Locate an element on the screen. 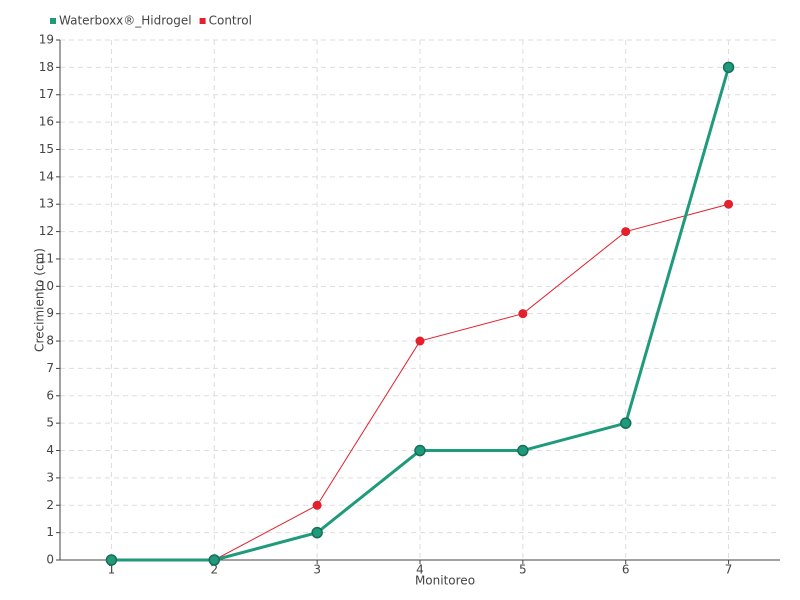  y-tick-label: 16 is located at coordinates (46, 122).